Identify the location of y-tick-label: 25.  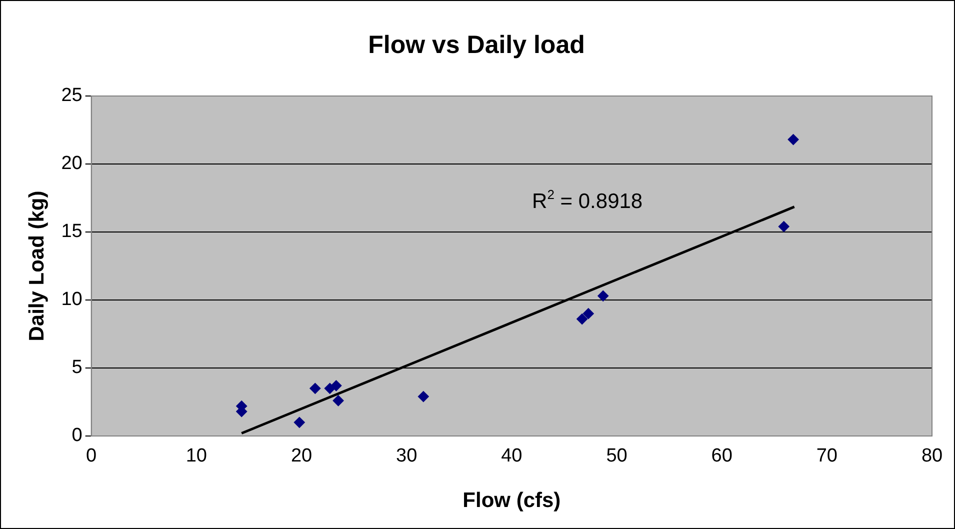
(71, 95).